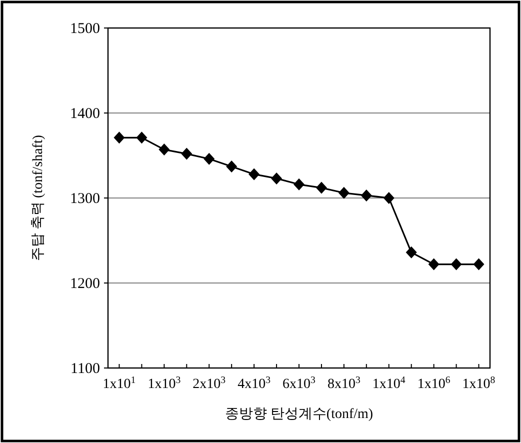 This screenshot has height=443, width=521. Describe the element at coordinates (85, 29) in the screenshot. I see `y-tick-label: 1500` at that location.